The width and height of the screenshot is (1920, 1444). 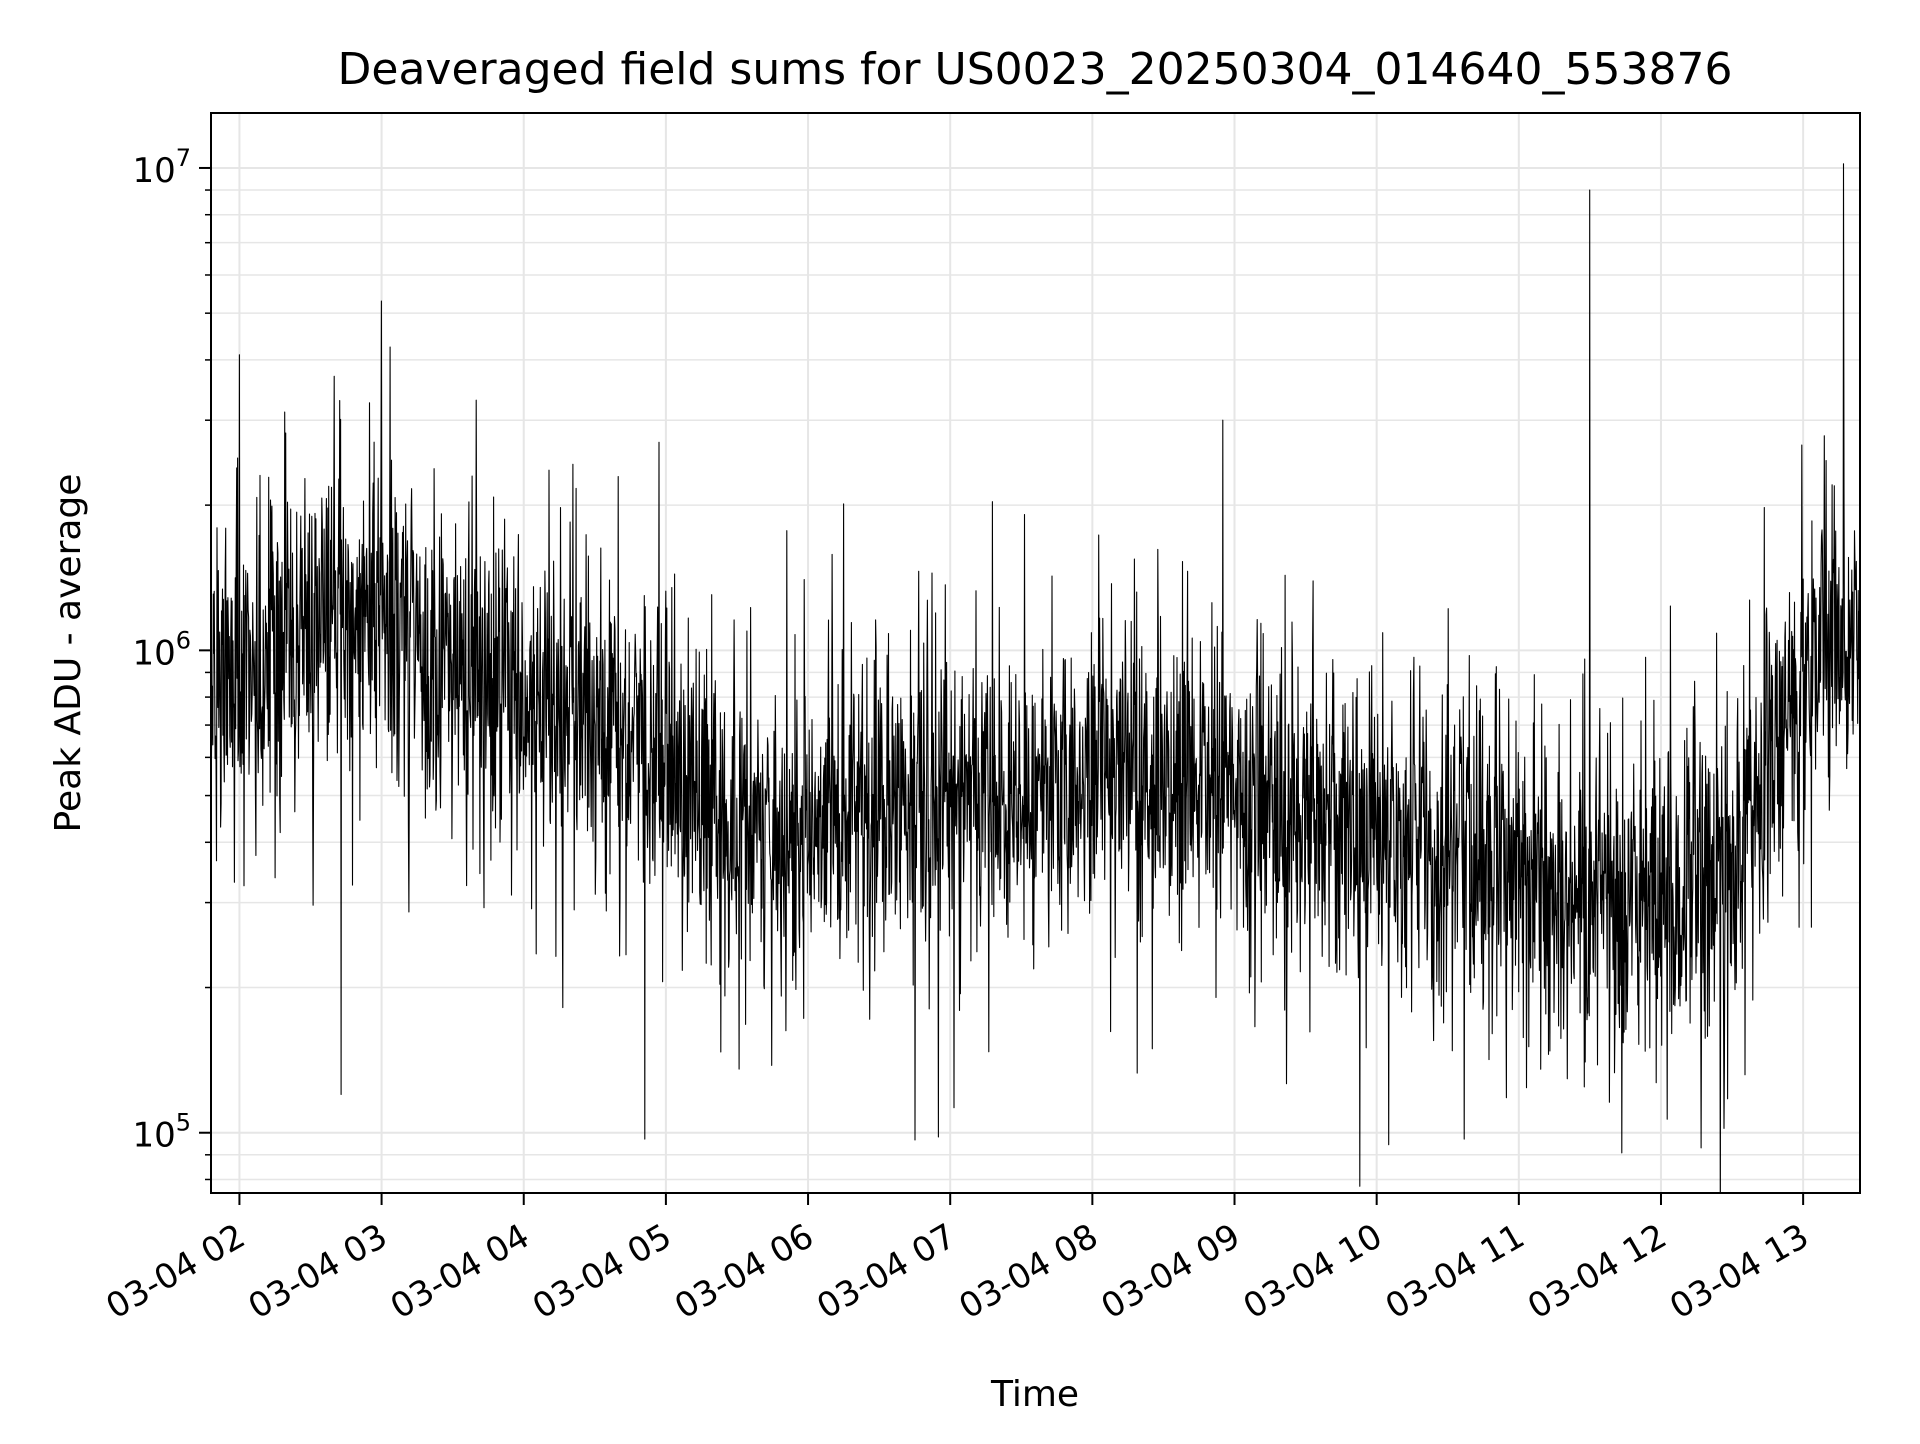 I want to click on y-tick-label: 10⁵, so click(x=161, y=1132).